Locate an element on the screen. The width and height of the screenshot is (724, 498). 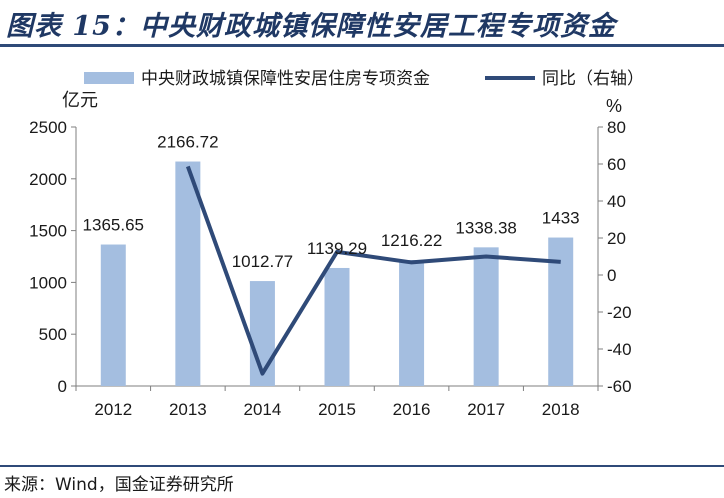
bar-data-label: 1012.77 is located at coordinates (262, 261).